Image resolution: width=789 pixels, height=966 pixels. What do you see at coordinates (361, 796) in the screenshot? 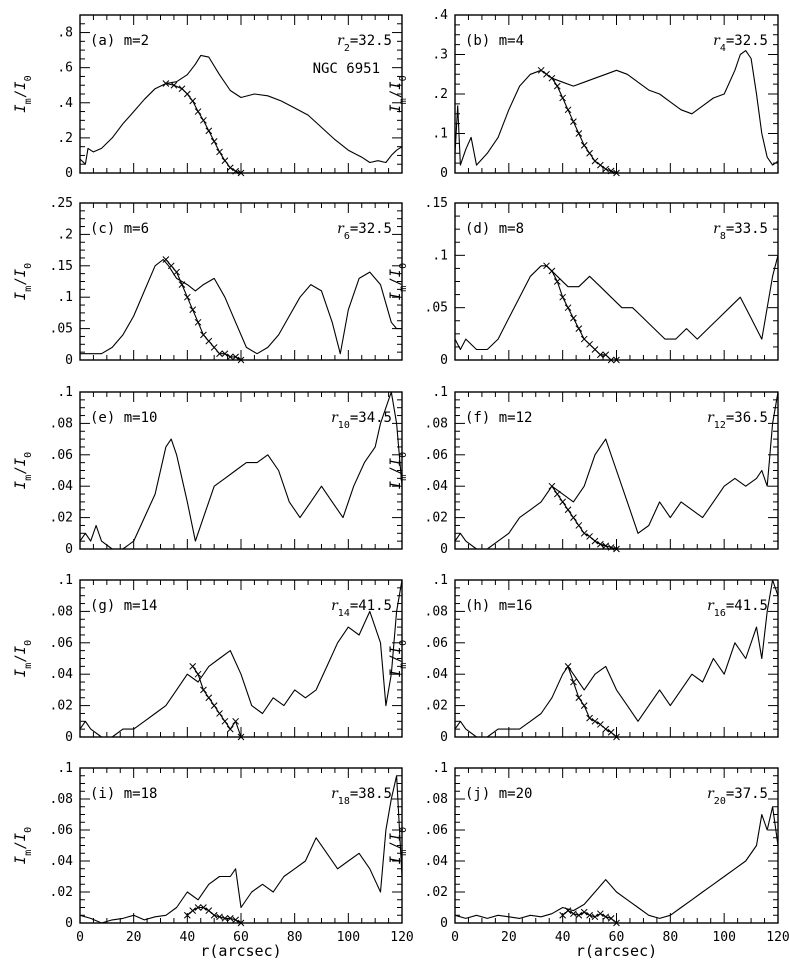
I see `radius-label: r18=38.5` at bounding box center [361, 796].